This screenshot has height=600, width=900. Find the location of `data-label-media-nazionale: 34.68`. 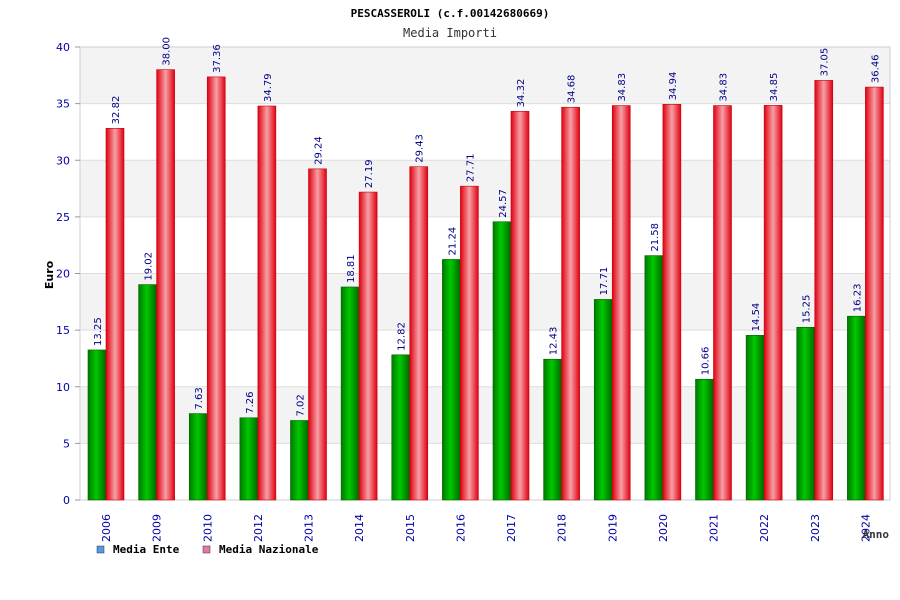

data-label-media-nazionale: 34.68 is located at coordinates (572, 89).